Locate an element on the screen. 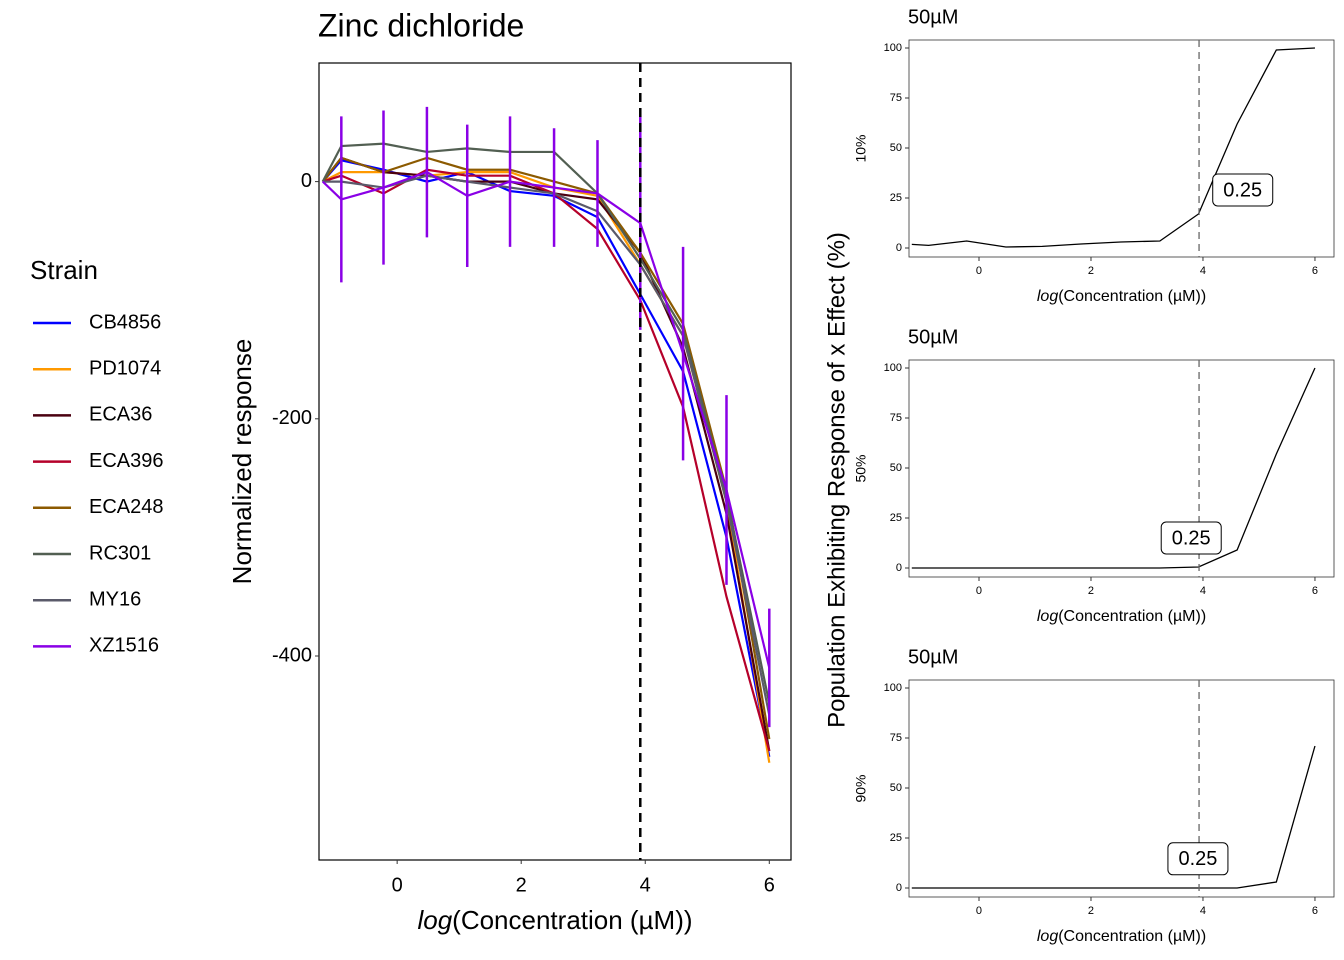  chart-title: Zinc dichloride is located at coordinates (421, 25).